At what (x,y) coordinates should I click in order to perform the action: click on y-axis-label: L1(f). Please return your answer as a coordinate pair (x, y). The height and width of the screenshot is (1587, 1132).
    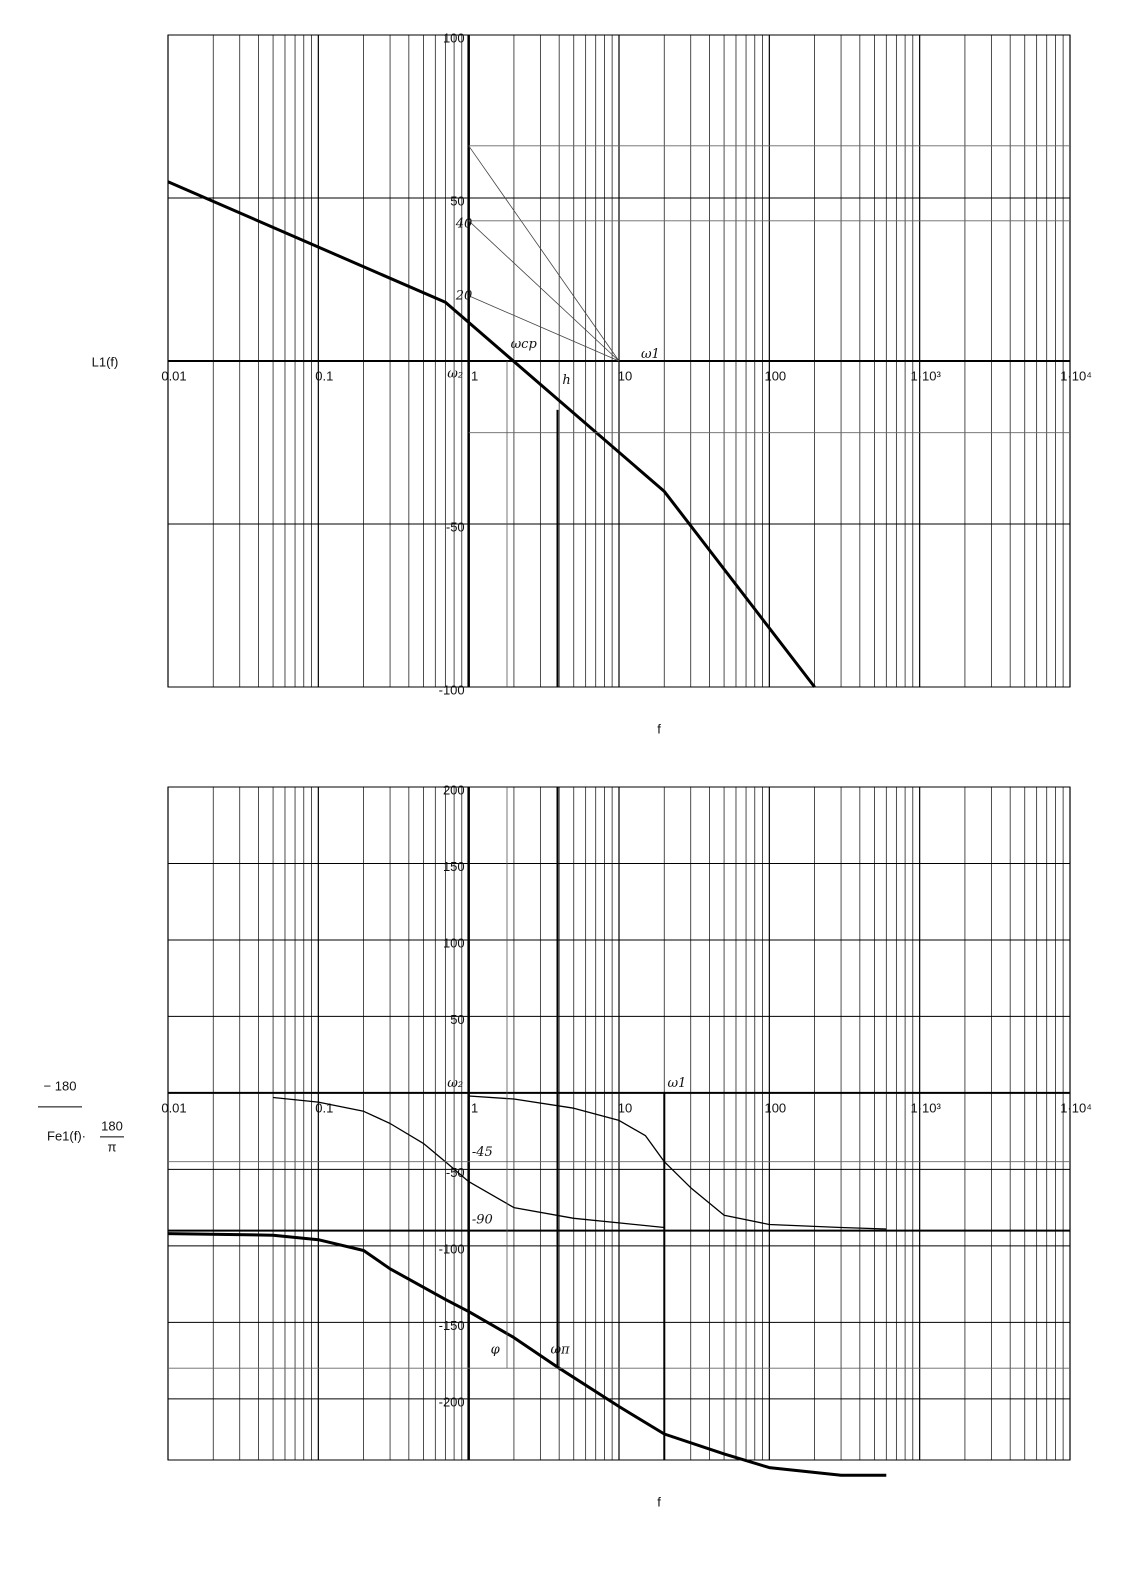
    Looking at the image, I should click on (105, 361).